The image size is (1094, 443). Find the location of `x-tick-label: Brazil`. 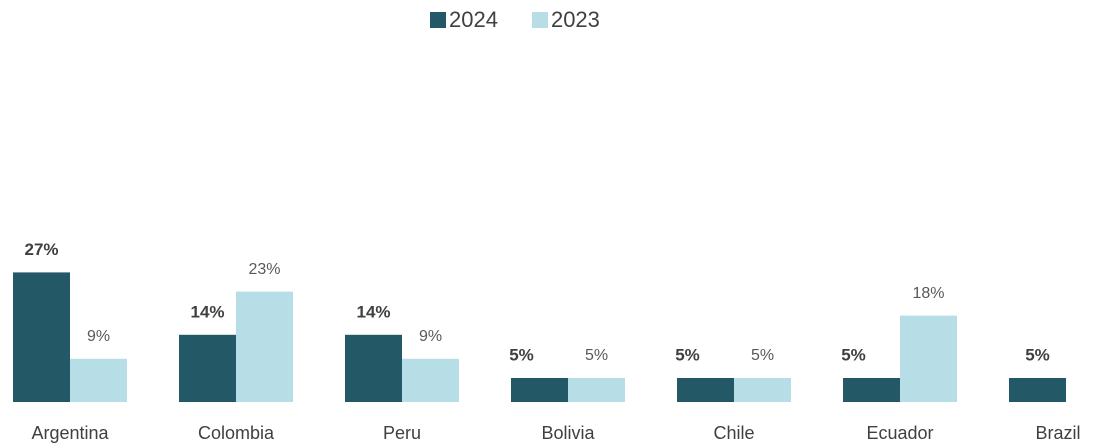

x-tick-label: Brazil is located at coordinates (1057, 433).